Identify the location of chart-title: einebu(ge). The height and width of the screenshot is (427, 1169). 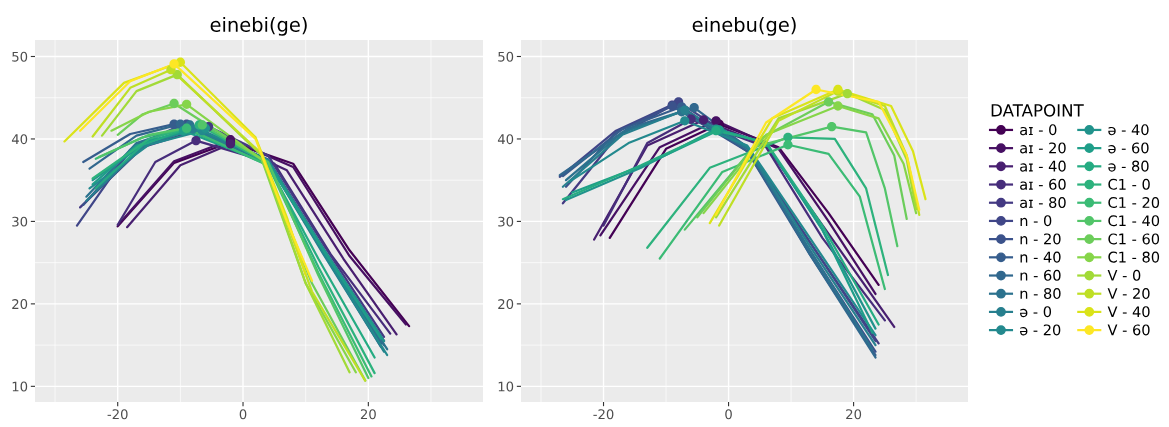
(744, 26).